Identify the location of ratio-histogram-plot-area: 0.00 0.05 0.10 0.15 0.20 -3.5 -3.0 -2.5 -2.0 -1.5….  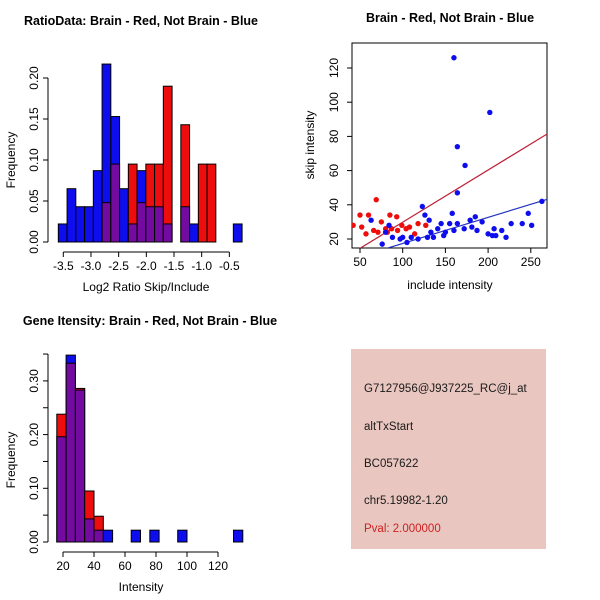
(135, 168).